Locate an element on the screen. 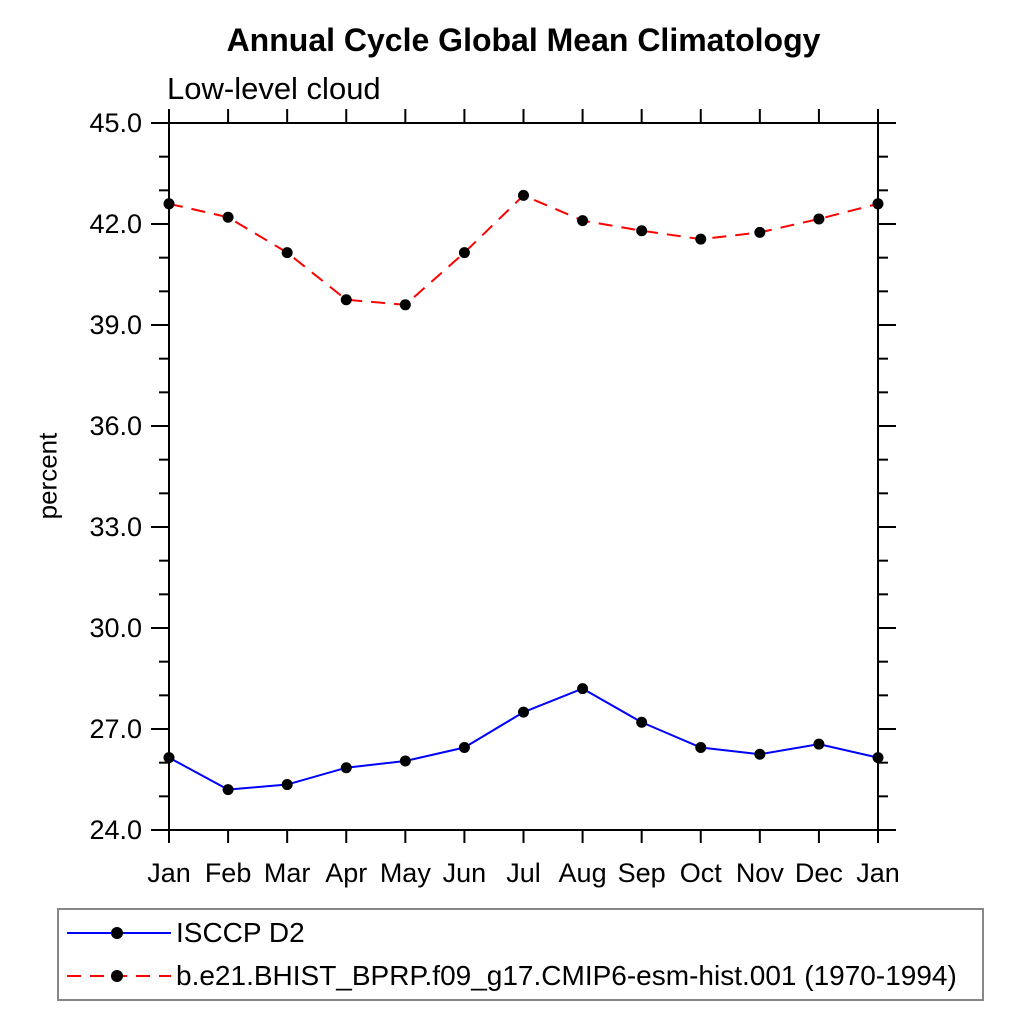 This screenshot has height=1024, width=1024. y-tick-label: 30.0 is located at coordinates (115, 628).